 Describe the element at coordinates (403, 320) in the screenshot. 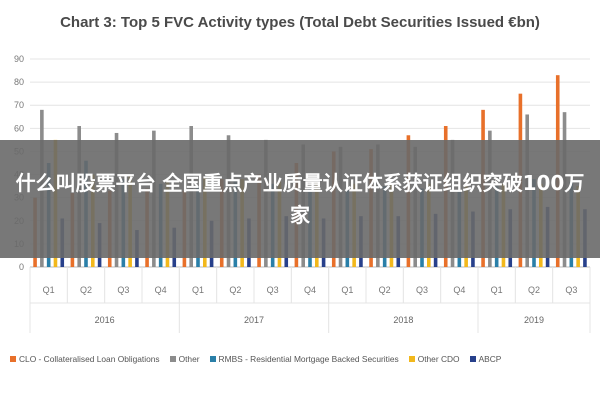

I see `year-label: 2018` at that location.